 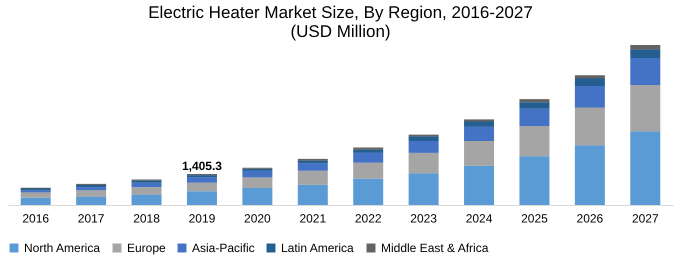 What do you see at coordinates (645, 219) in the screenshot?
I see `x-tick-label: 2027` at bounding box center [645, 219].